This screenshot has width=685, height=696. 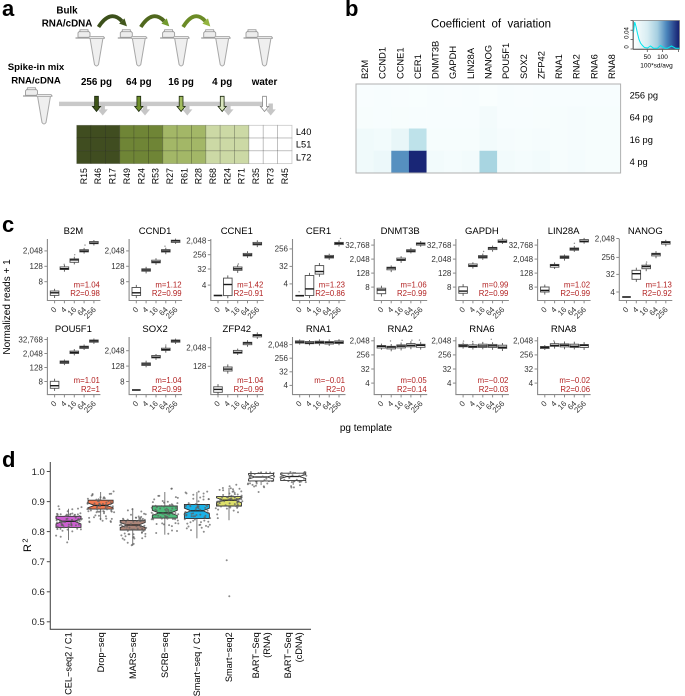 What do you see at coordinates (90, 389) in the screenshot?
I see `svg-text: R2=1` at bounding box center [90, 389].